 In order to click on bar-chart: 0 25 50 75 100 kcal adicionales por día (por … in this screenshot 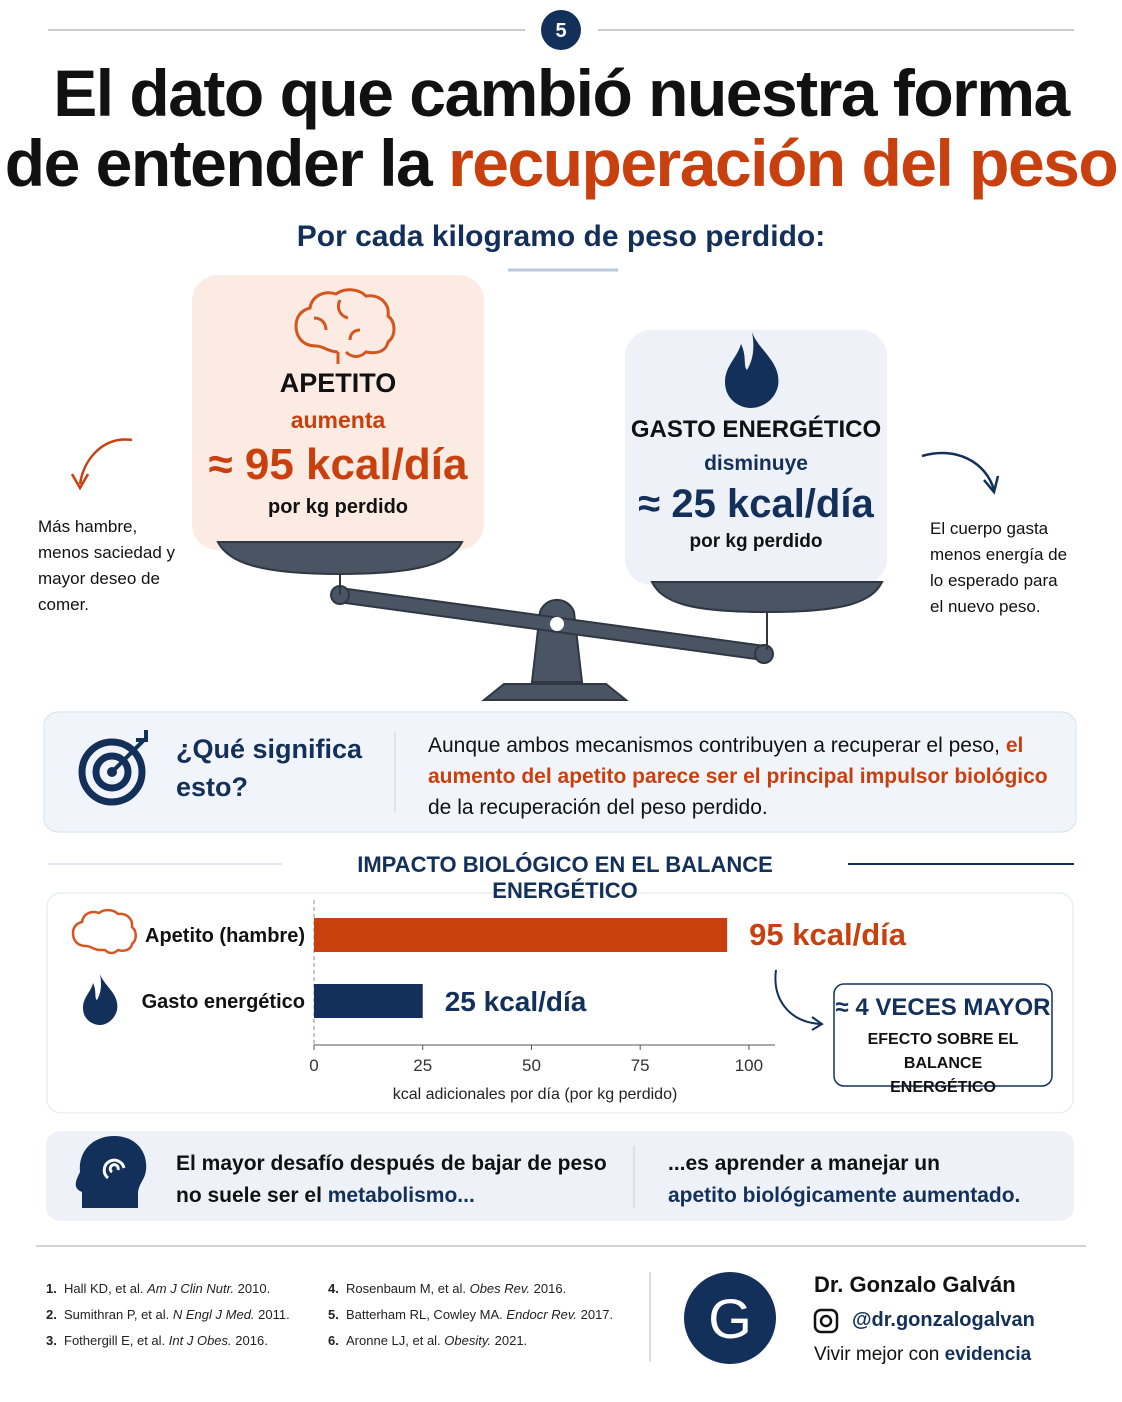, I will do `click(524, 1001)`.